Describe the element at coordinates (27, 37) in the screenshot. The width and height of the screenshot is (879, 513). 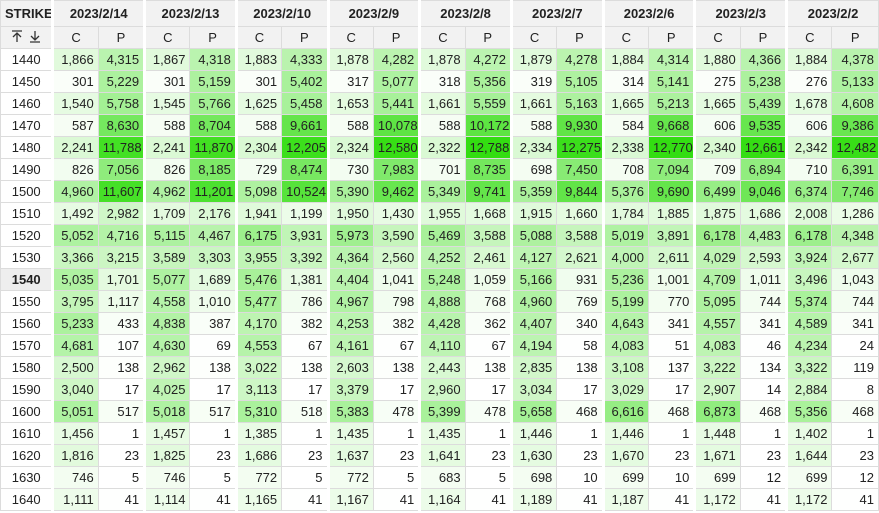
I see `sort-icons` at that location.